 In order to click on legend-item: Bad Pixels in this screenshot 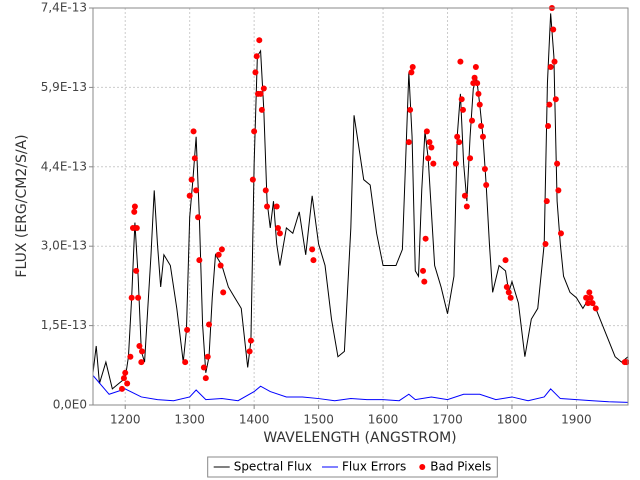, I will do `click(455, 467)`.